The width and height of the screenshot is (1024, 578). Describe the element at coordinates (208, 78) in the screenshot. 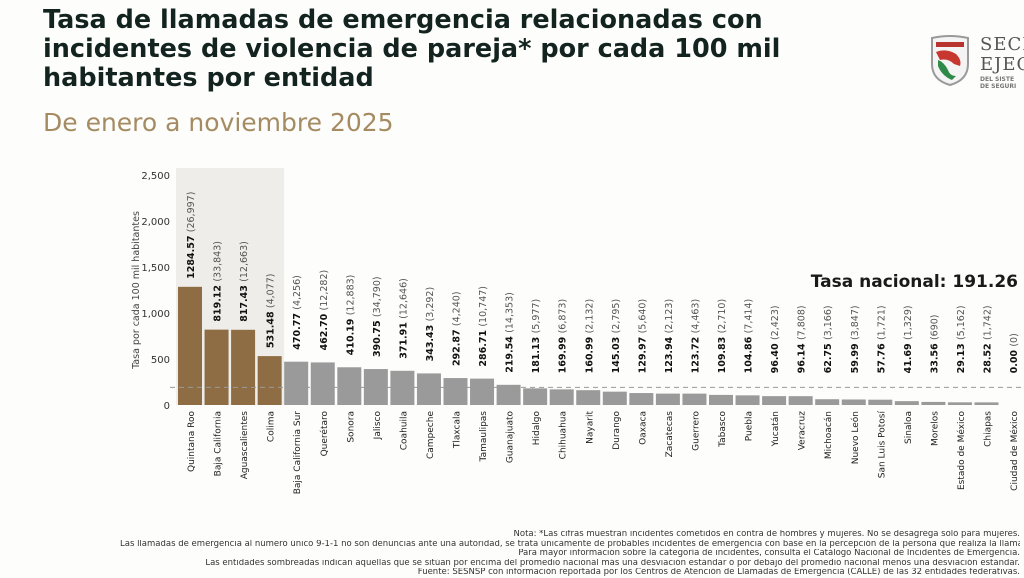

I see `title-line-3: habitantes por entidad` at that location.